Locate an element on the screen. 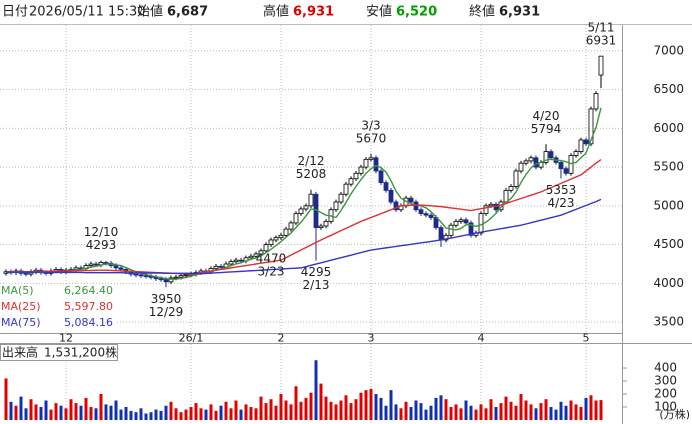 Image resolution: width=692 pixels, height=424 pixels. open-label: 始値 is located at coordinates (150, 12).